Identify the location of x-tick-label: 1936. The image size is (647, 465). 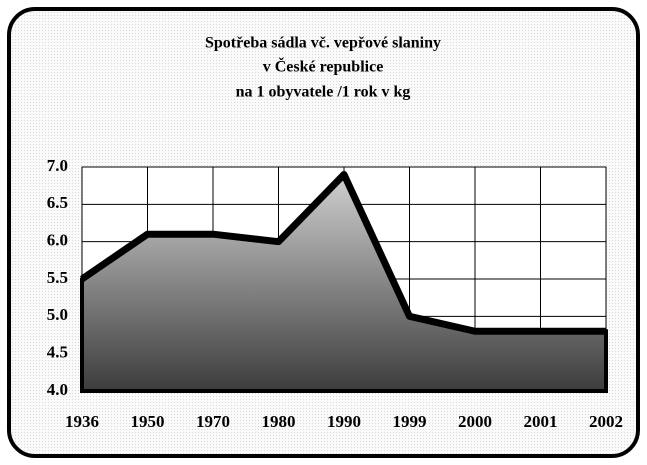
(82, 421).